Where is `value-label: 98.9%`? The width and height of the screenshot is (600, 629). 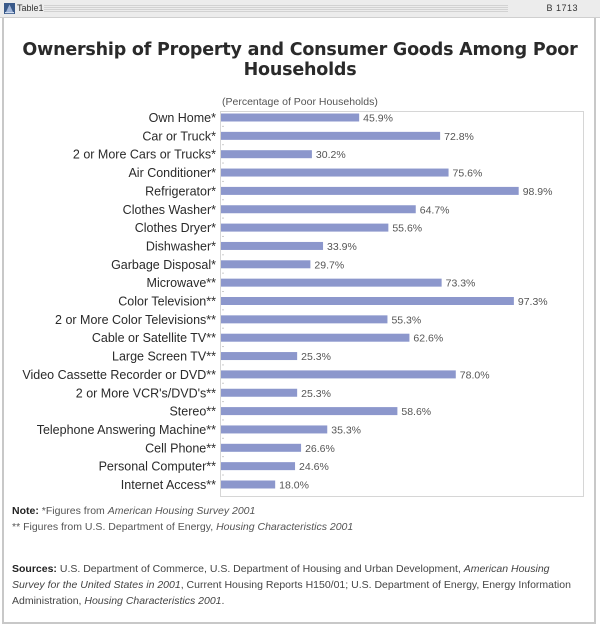 value-label: 98.9% is located at coordinates (538, 192).